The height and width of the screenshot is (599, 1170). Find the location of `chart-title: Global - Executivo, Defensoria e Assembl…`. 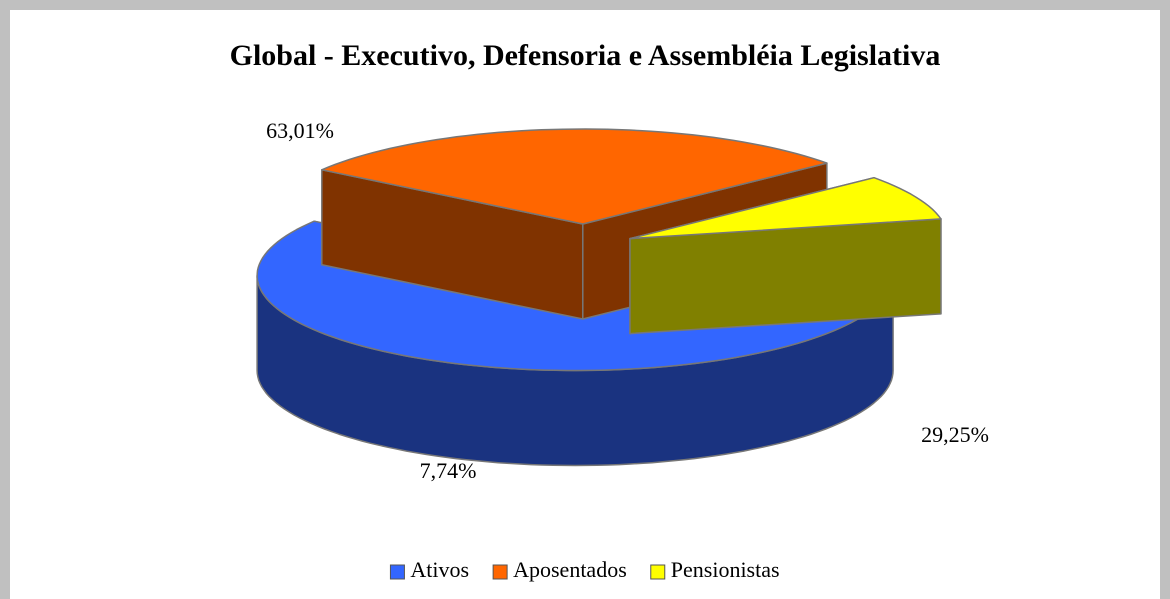

chart-title: Global - Executivo, Defensoria e Assembl… is located at coordinates (585, 55).